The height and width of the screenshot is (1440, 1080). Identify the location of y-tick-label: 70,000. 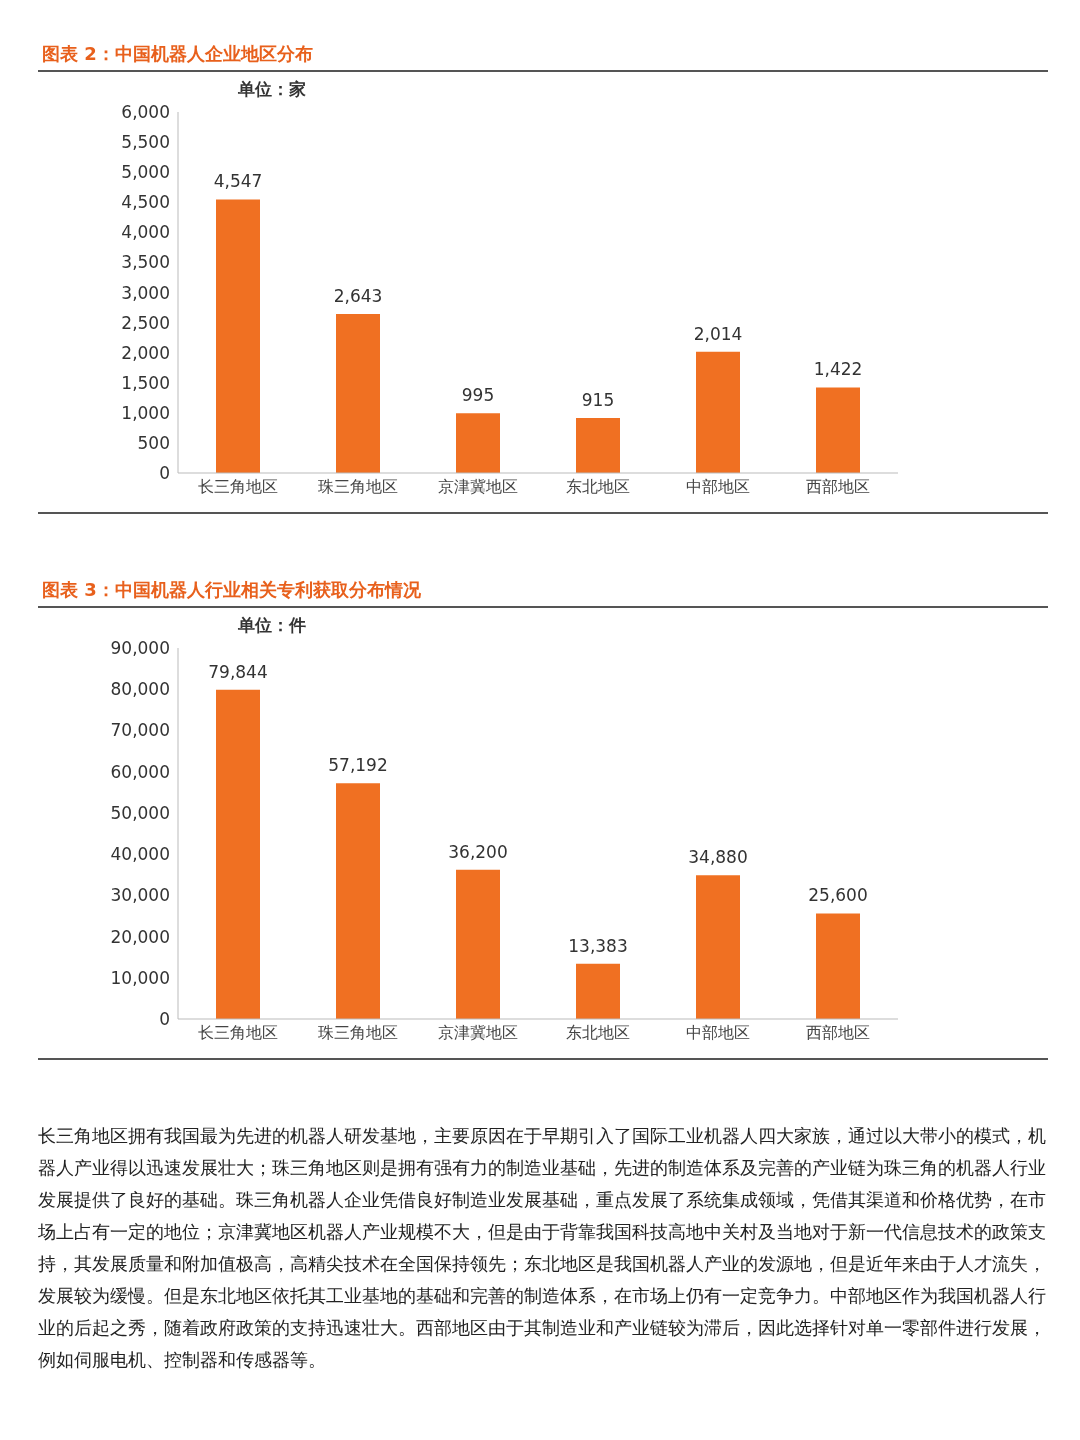
(140, 730).